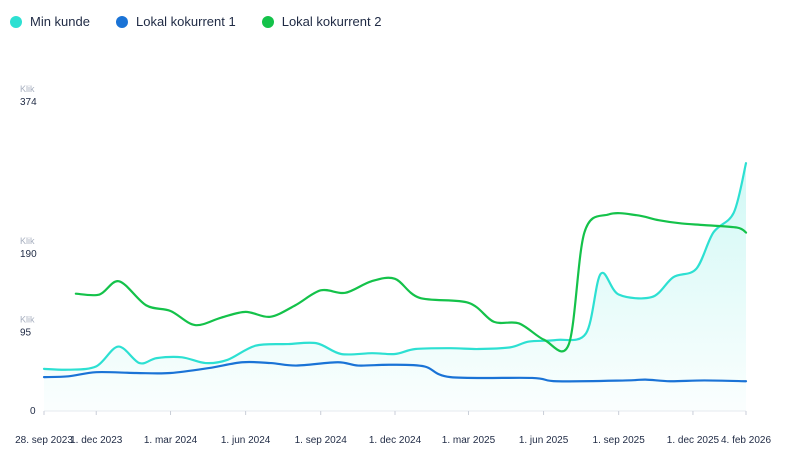  Describe the element at coordinates (33, 411) in the screenshot. I see `y-tick-label-0: 0` at that location.